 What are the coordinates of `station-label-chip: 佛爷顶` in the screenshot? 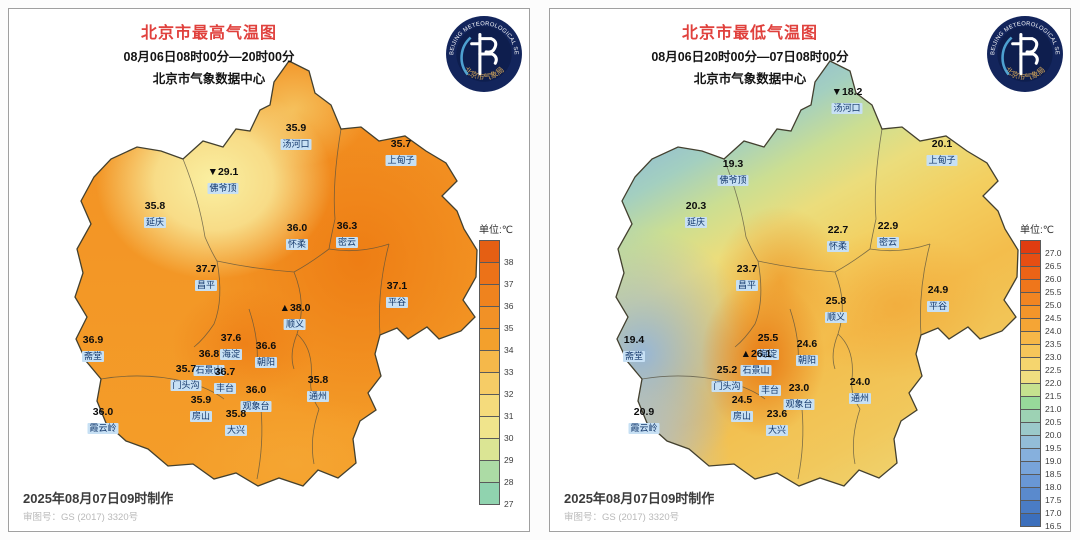 It's located at (733, 180).